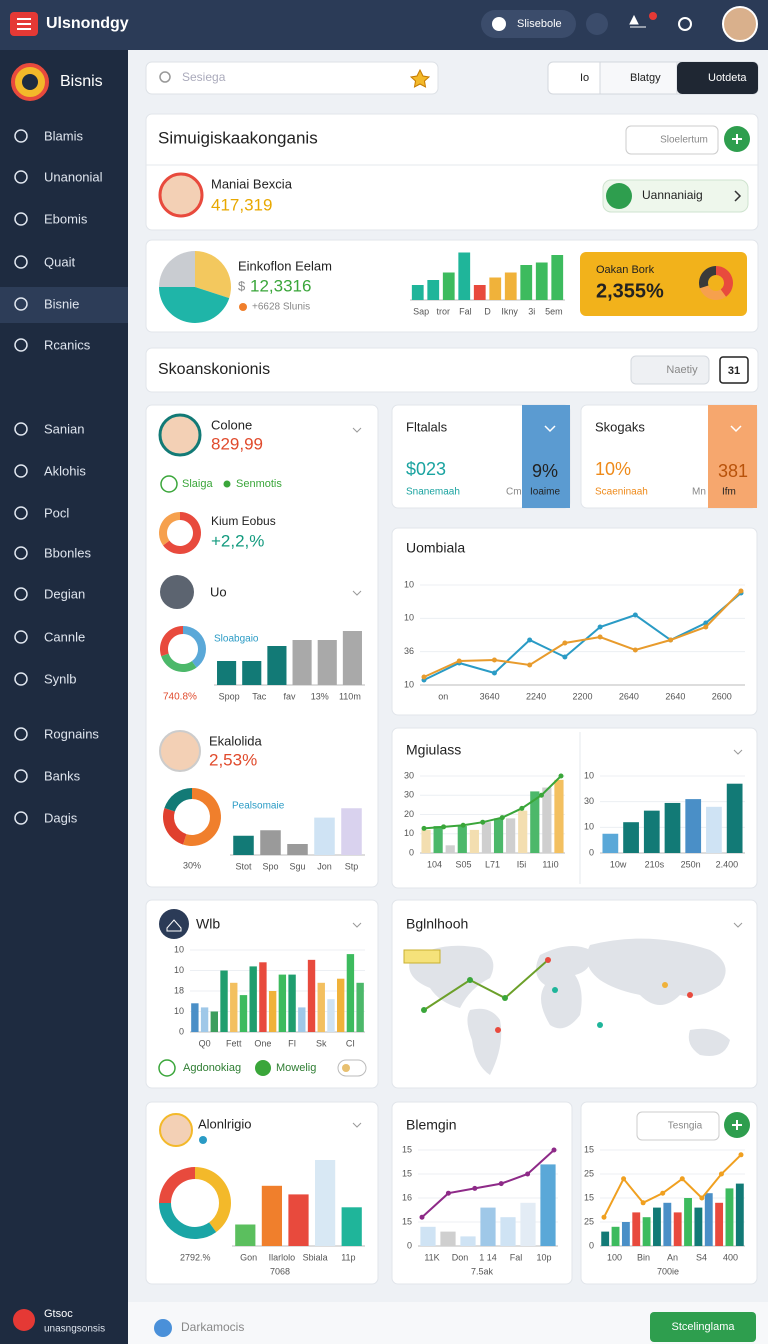  What do you see at coordinates (443, 311) in the screenshot?
I see `x-label: tror` at bounding box center [443, 311].